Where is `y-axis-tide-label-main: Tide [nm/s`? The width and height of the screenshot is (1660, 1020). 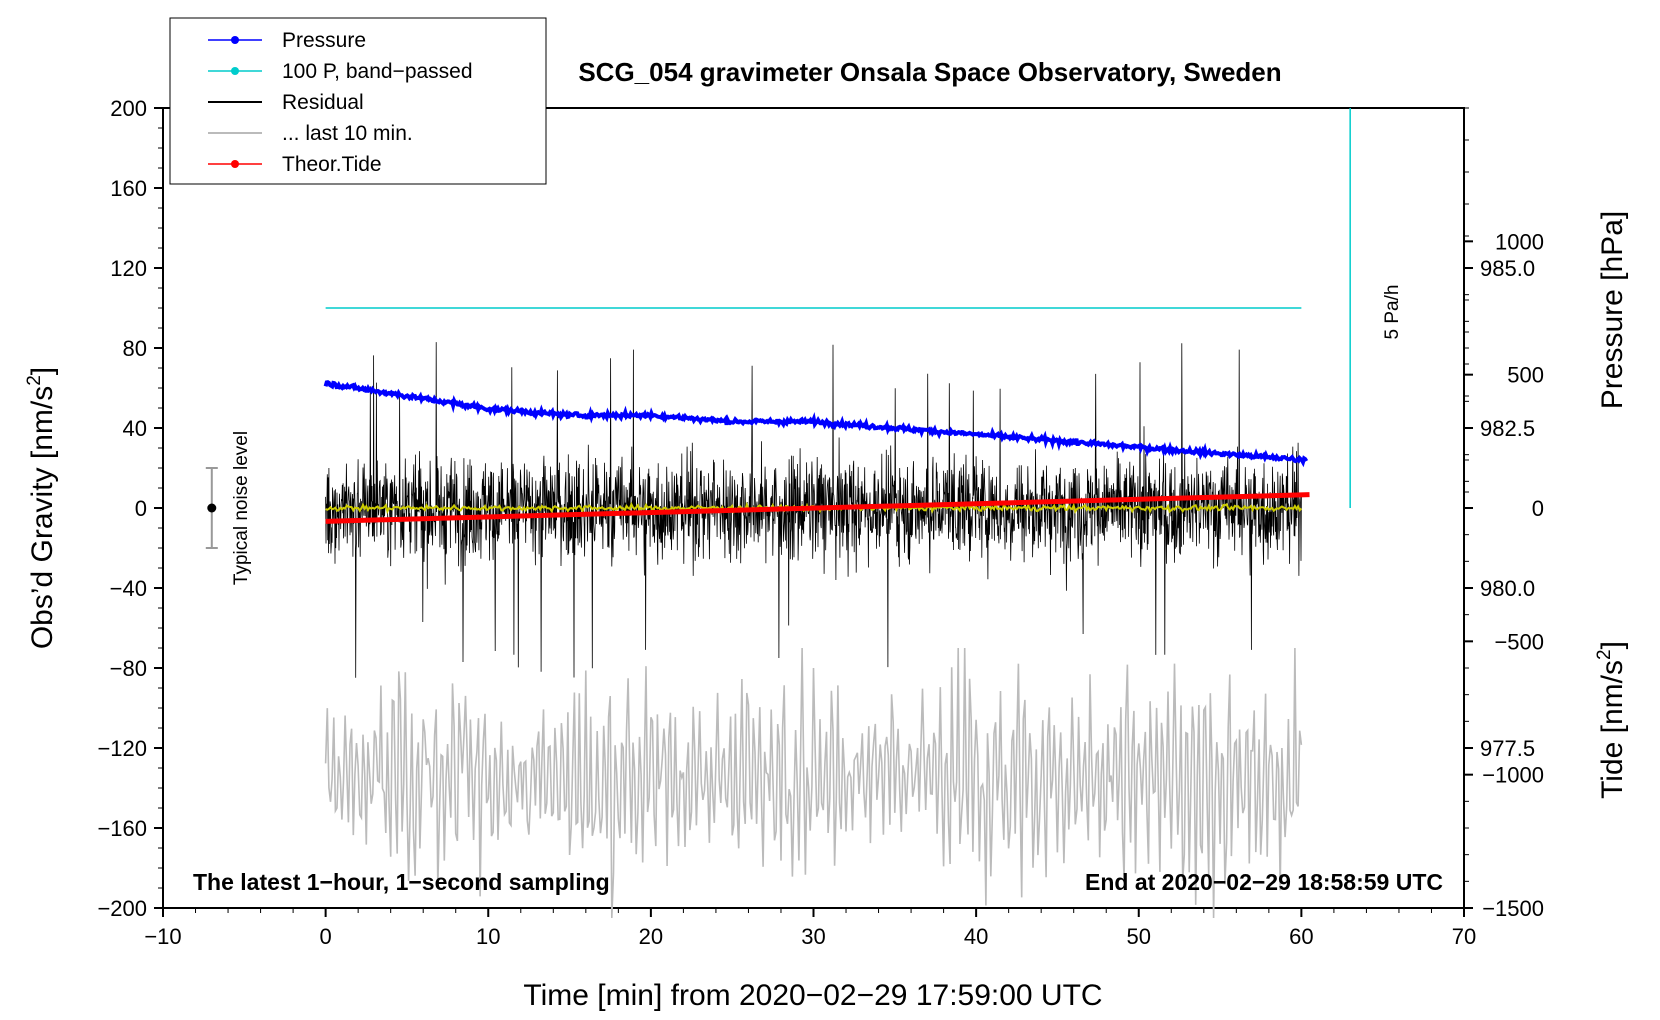 y-axis-tide-label-main: Tide [nm/s is located at coordinates (1612, 729).